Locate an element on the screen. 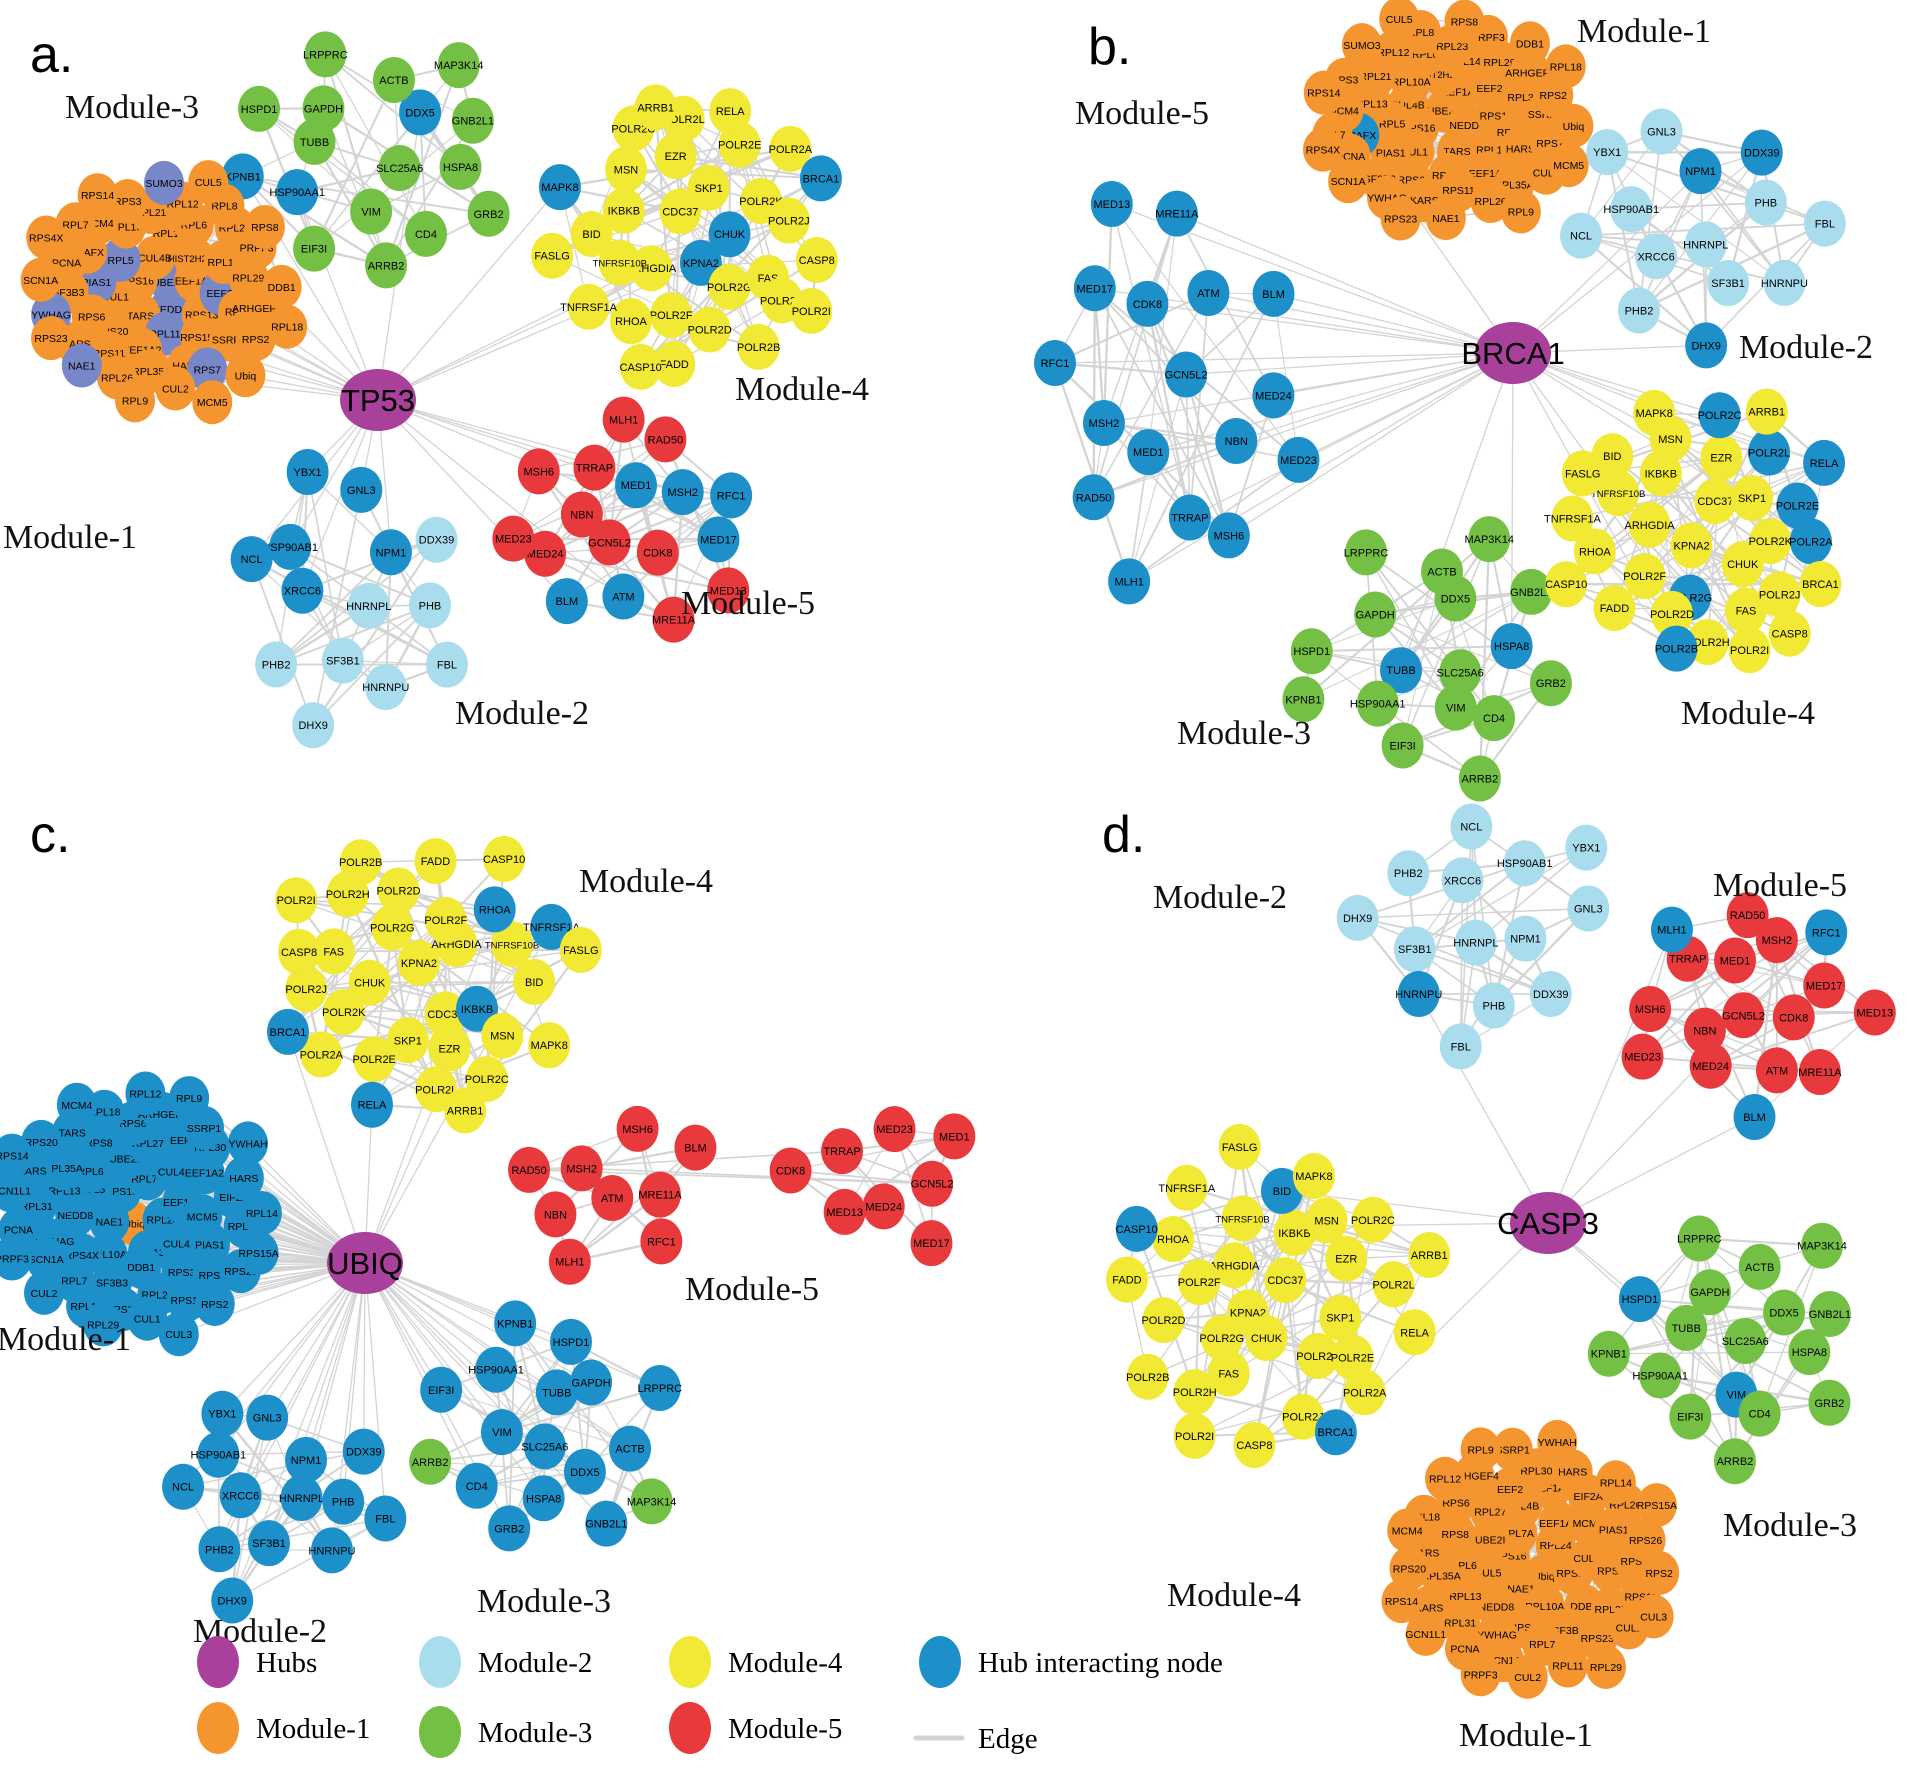 Image resolution: width=1923 pixels, height=1775 pixels. node-BID is located at coordinates (1281, 1190).